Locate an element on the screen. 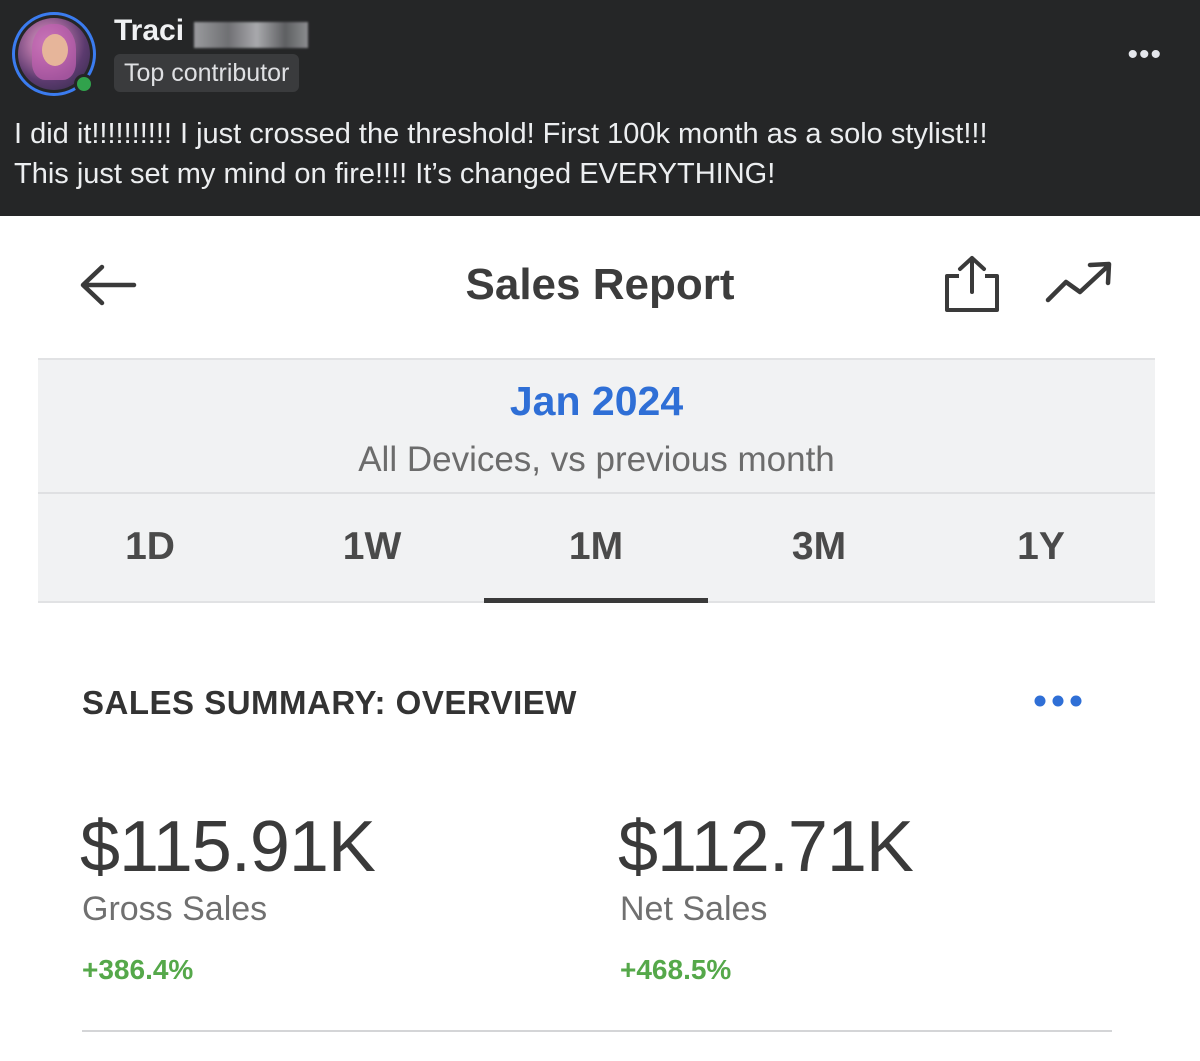 This screenshot has height=1061, width=1200. range-tabs: 1D 1W 1M 3M 1Y is located at coordinates (596, 548).